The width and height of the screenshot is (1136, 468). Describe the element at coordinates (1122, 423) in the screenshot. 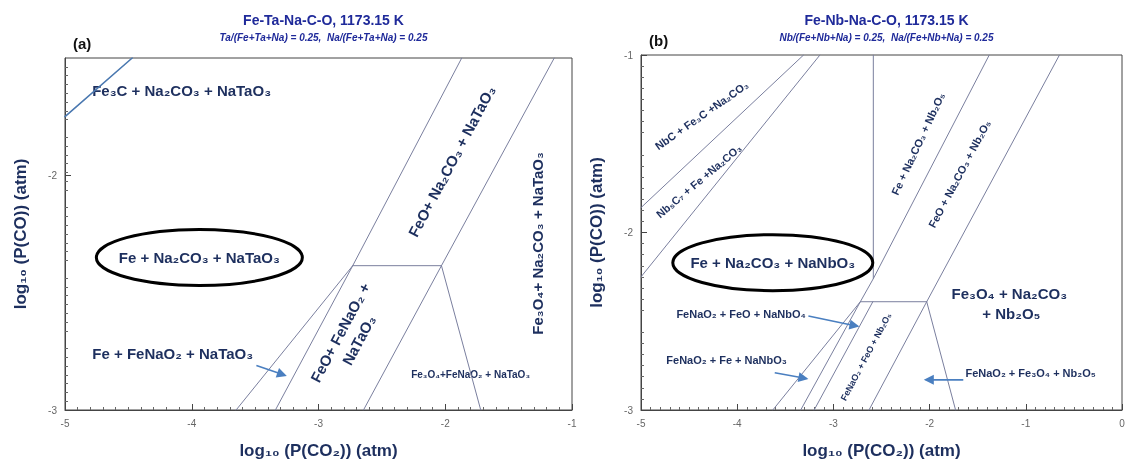

I see `x-tick-label: 0` at that location.